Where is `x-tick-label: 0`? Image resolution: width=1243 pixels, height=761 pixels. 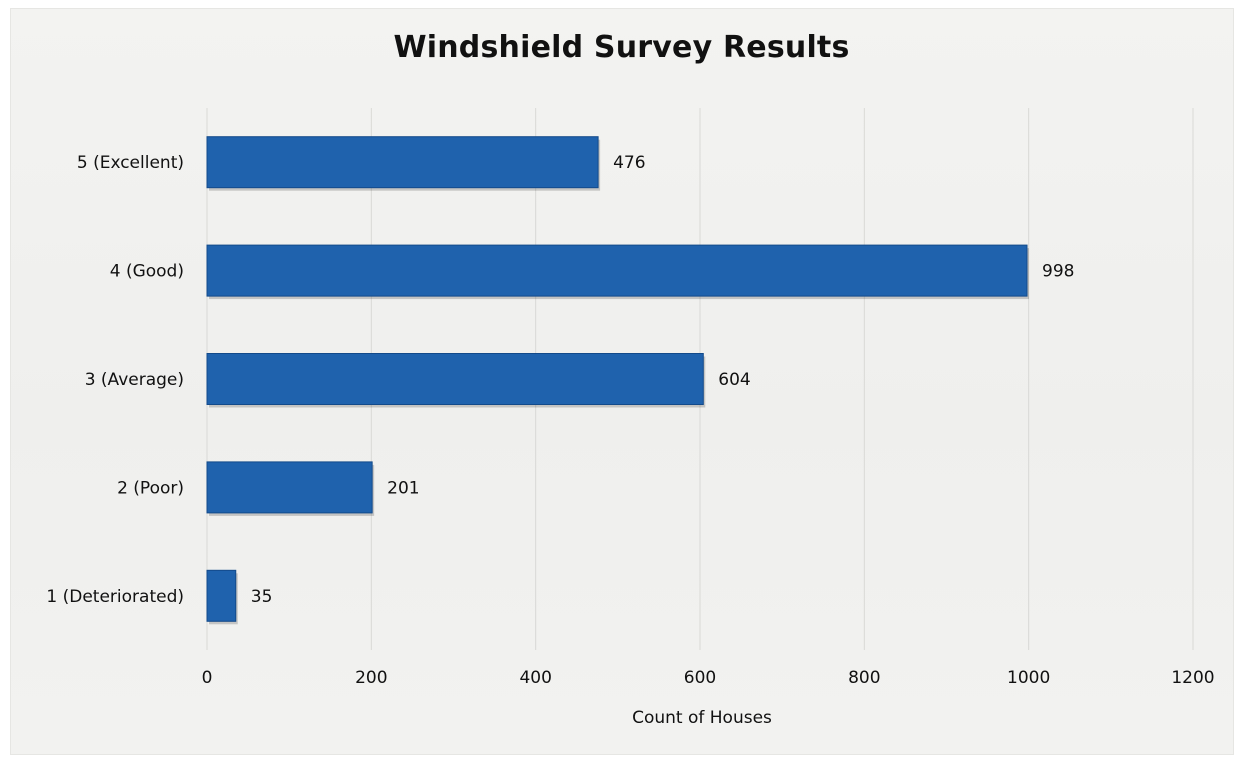
x-tick-label: 0 is located at coordinates (207, 678).